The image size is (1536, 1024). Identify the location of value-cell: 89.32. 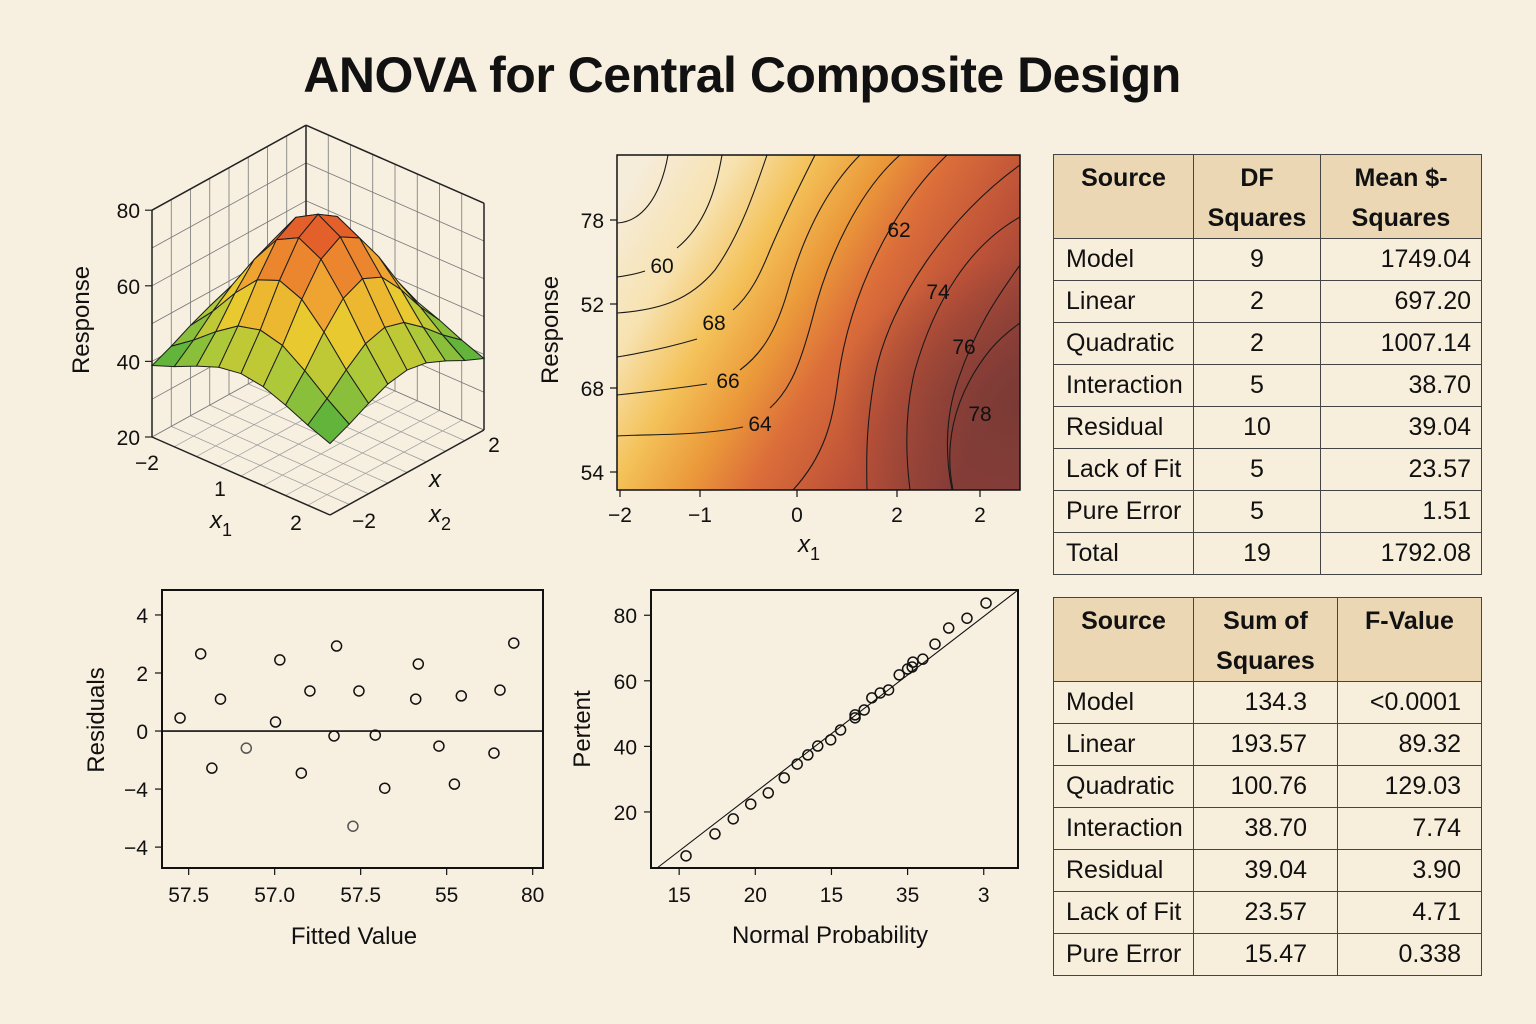
(1409, 744).